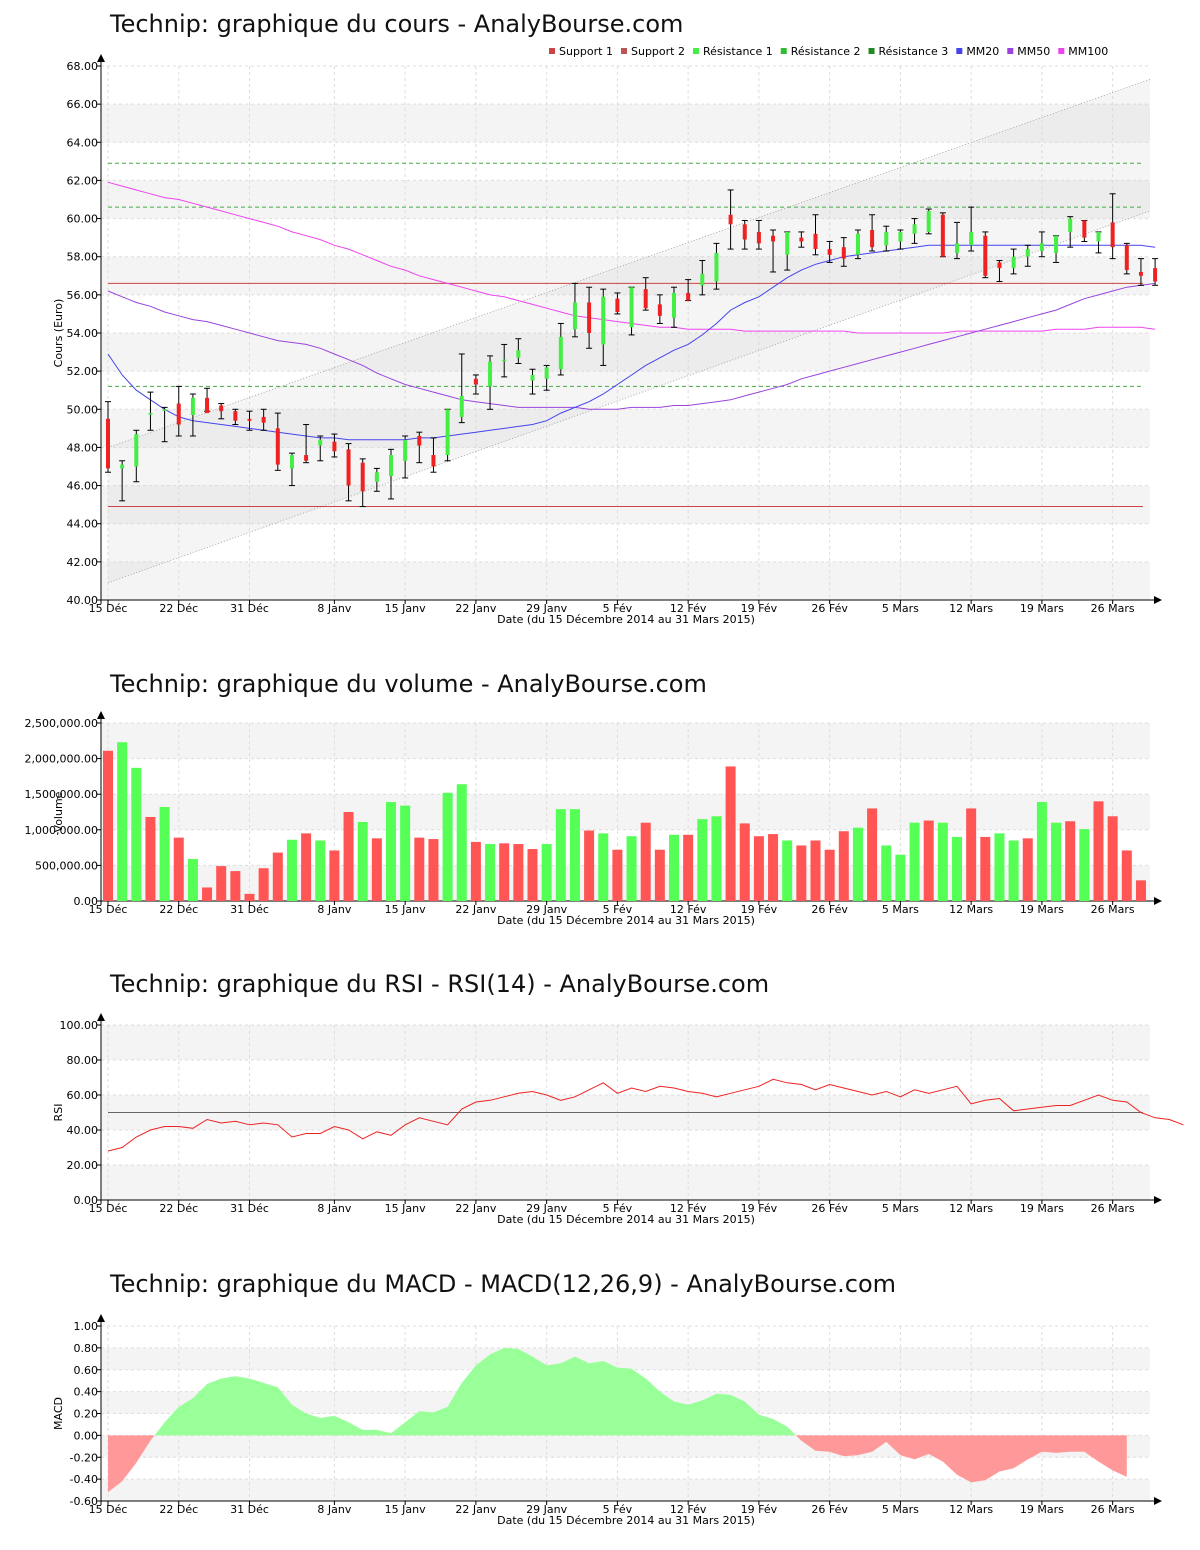 The height and width of the screenshot is (1550, 1200). Describe the element at coordinates (83, 142) in the screenshot. I see `y-tick-label: 64.00` at that location.